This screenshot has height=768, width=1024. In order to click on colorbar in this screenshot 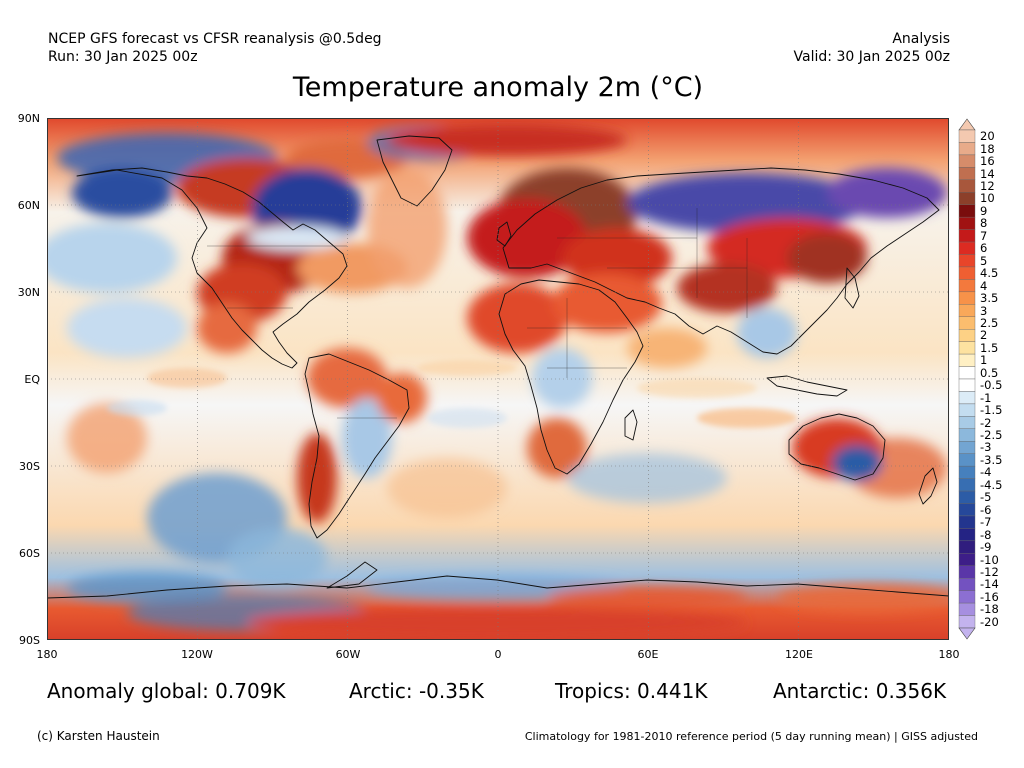, I will do `click(967, 379)`.